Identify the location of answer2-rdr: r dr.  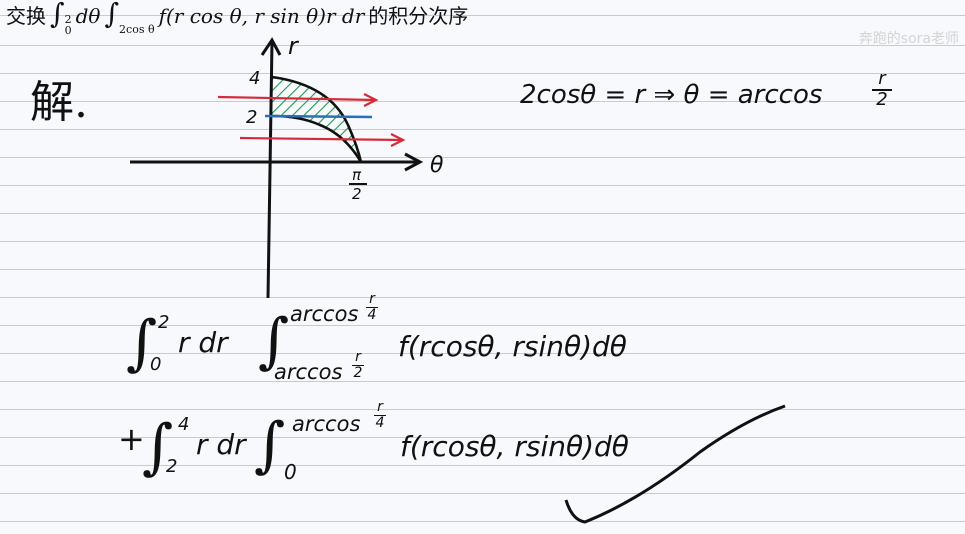
(221, 444).